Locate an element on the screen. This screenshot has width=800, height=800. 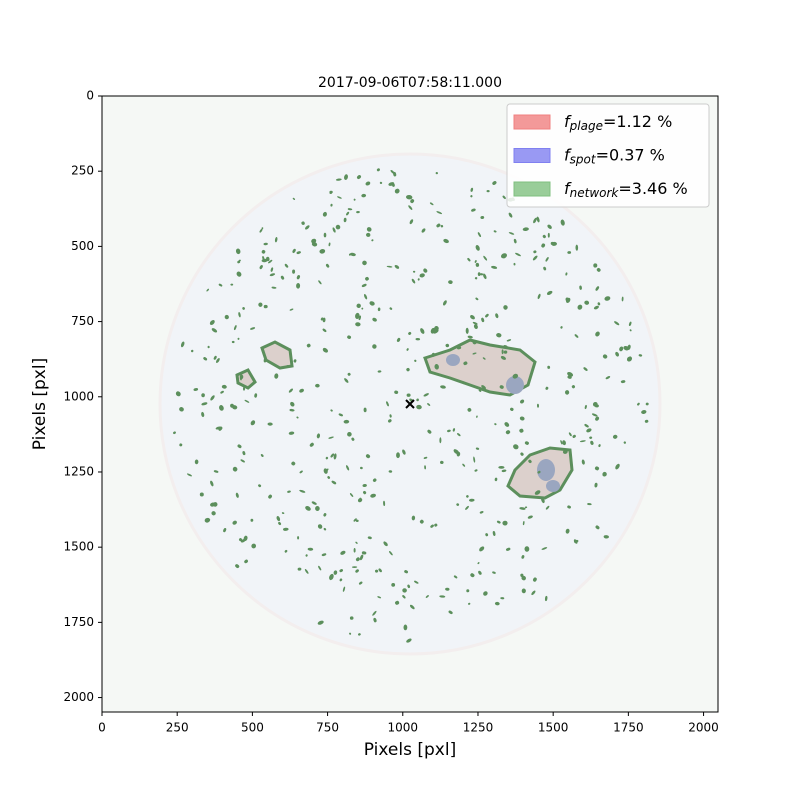
center-marker is located at coordinates (410, 404).